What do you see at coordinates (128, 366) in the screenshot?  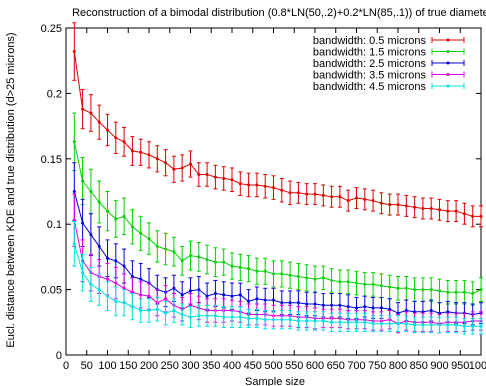 I see `x-tick-label: 150` at bounding box center [128, 366].